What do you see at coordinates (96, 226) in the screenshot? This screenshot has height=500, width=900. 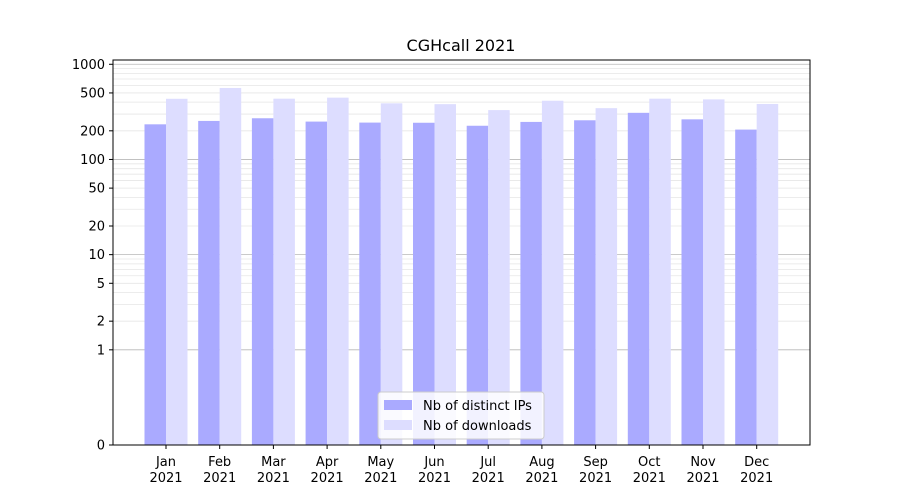 I see `y-tick-label: 20` at bounding box center [96, 226].